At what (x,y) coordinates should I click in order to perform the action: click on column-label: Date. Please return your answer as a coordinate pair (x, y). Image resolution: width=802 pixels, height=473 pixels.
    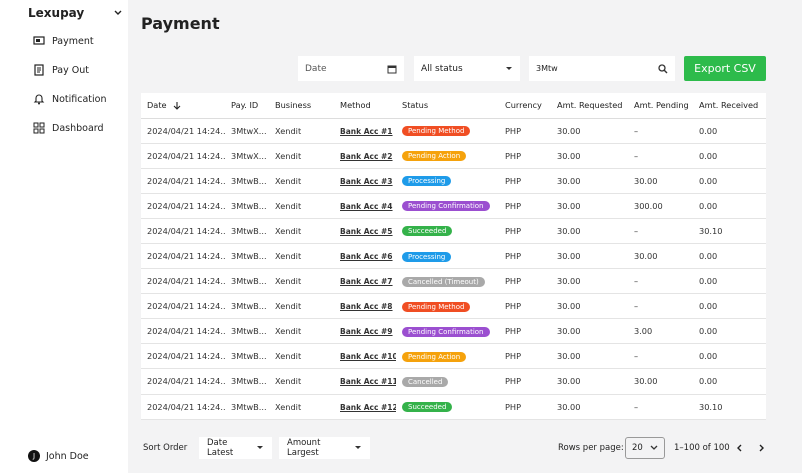
    Looking at the image, I should click on (157, 105).